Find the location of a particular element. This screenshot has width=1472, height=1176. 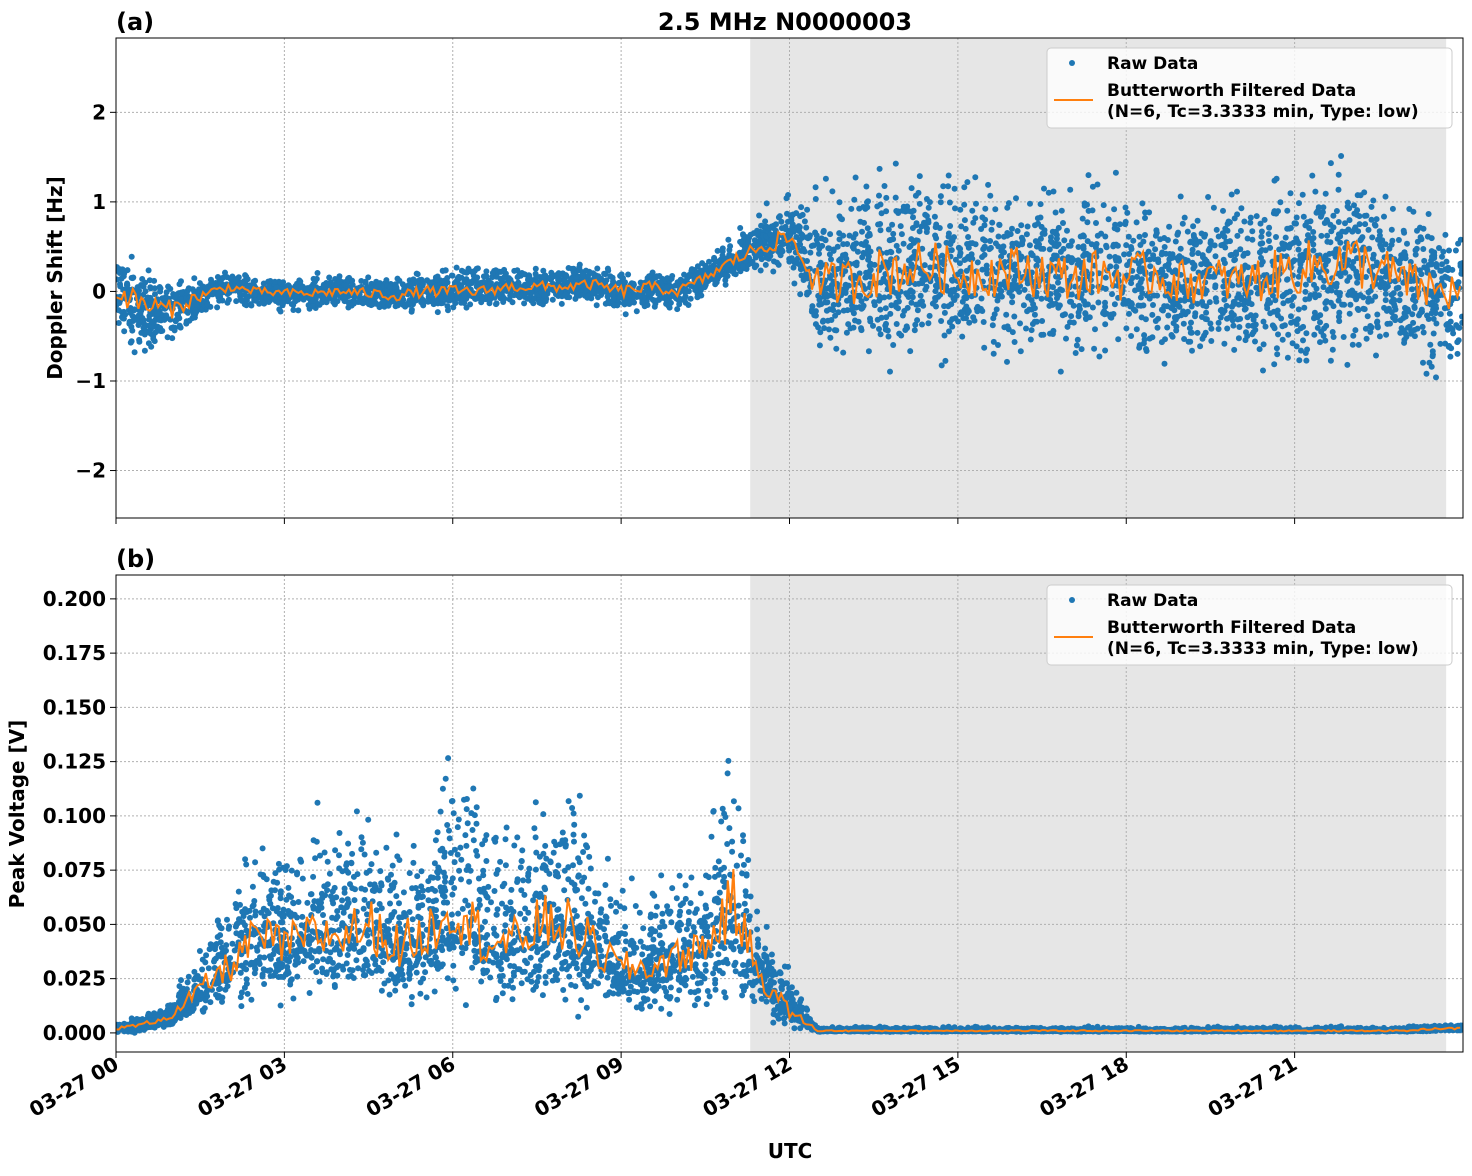

y-tick-label: 2 is located at coordinates (99, 112).